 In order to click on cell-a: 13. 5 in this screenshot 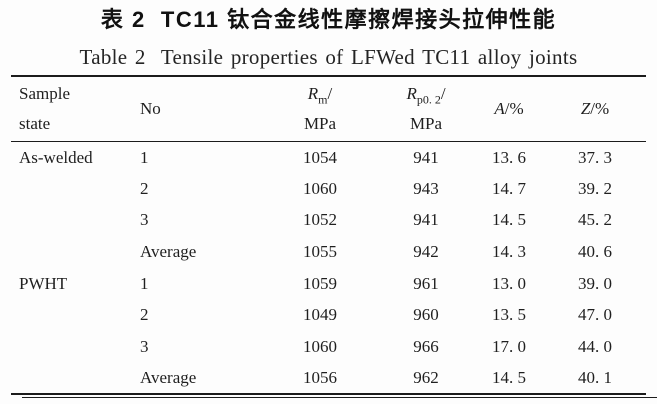, I will do `click(509, 315)`.